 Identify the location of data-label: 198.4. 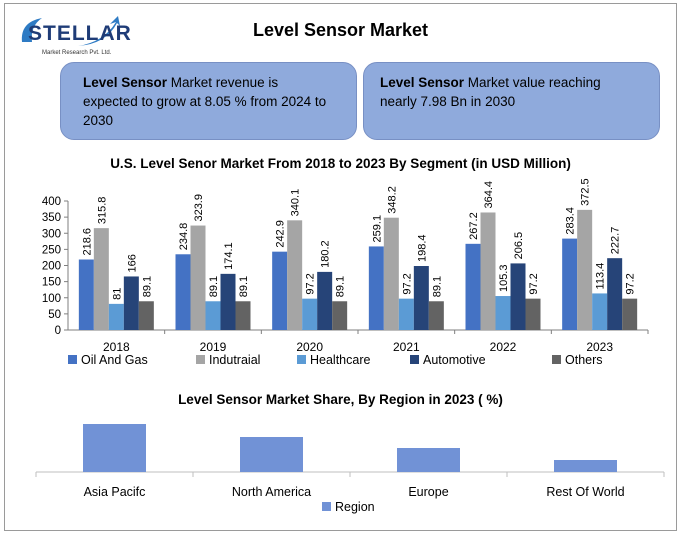
(422, 248).